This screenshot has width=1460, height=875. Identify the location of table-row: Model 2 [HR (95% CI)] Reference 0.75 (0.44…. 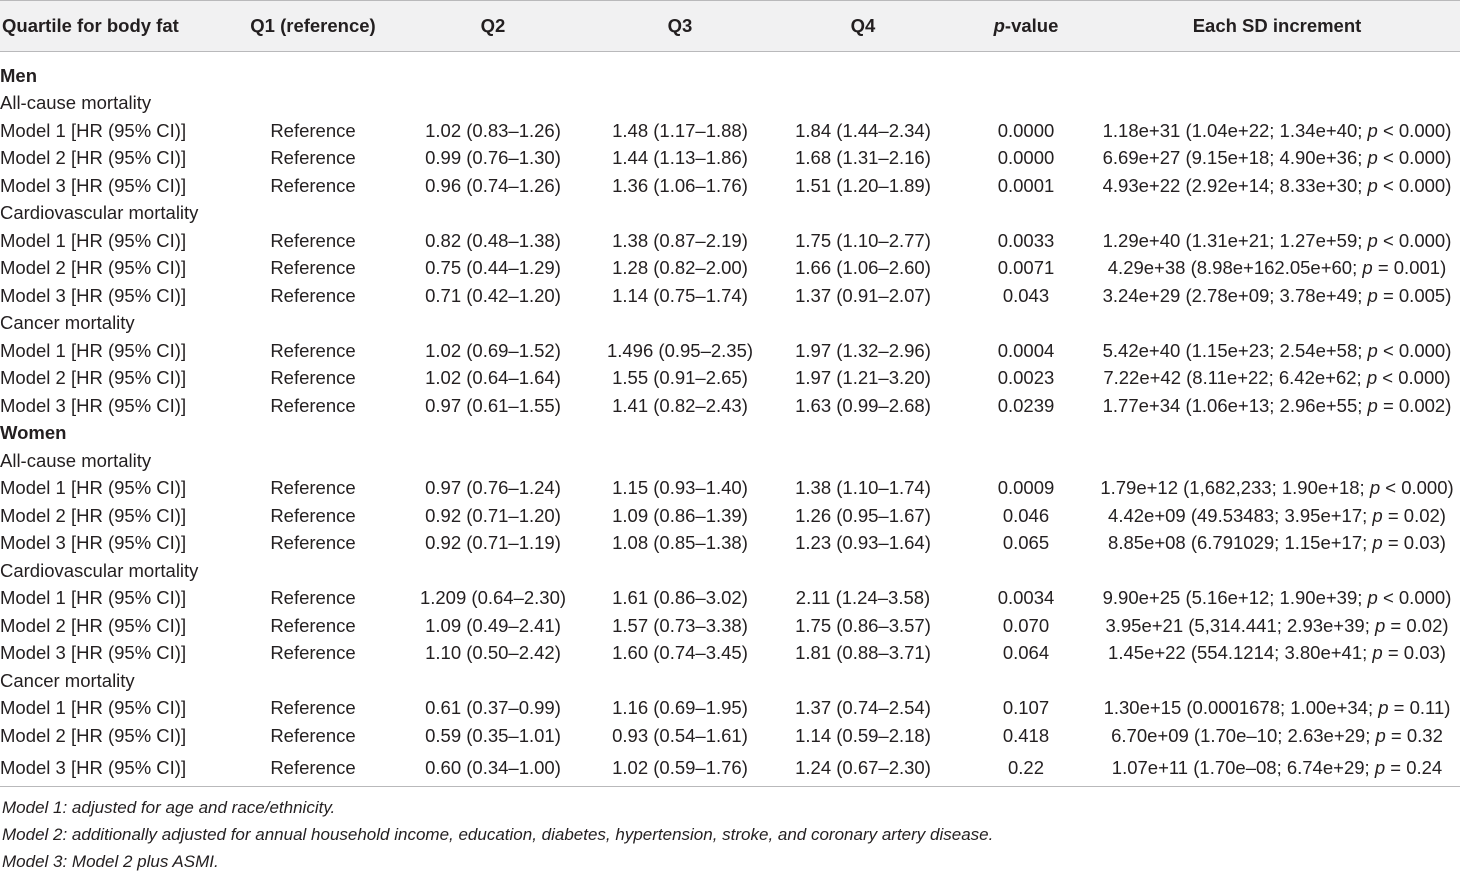
(730, 269).